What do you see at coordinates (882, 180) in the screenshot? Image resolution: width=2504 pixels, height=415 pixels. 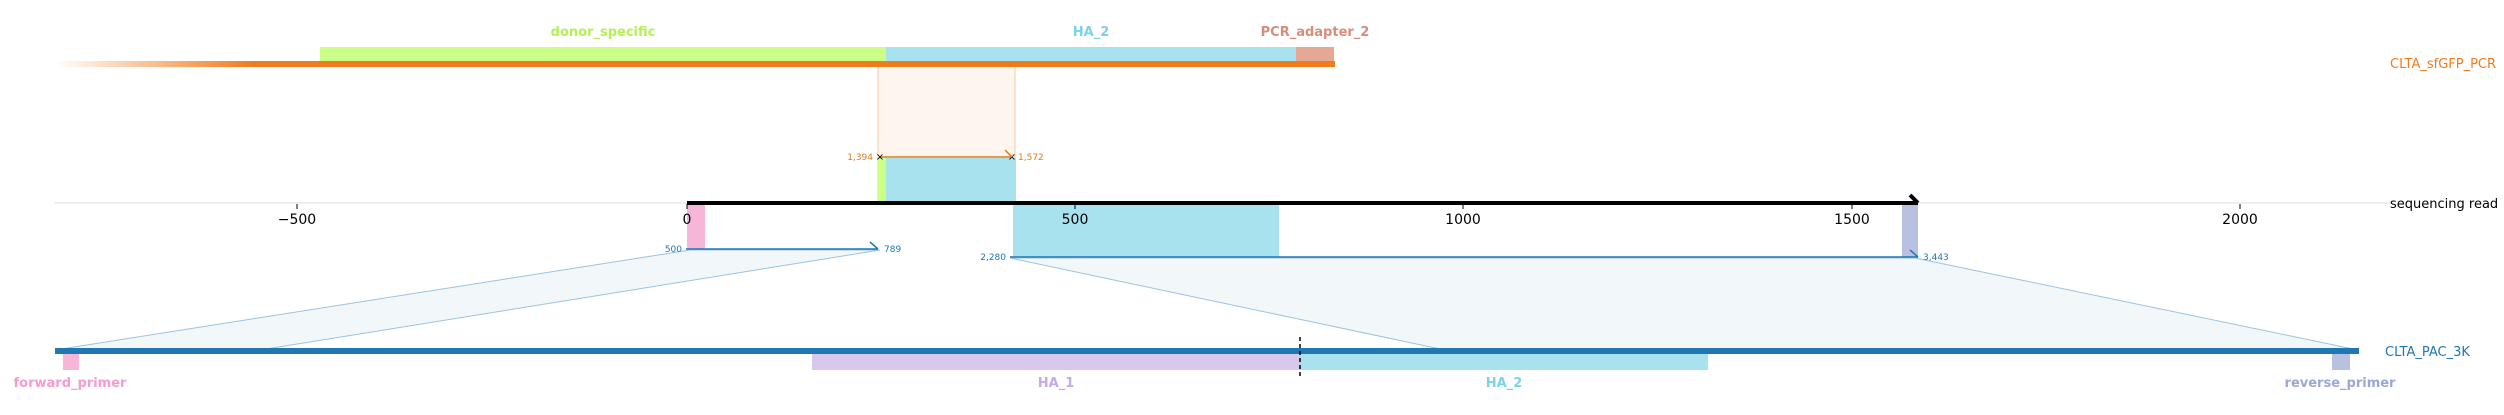 I see `read-donor-segment` at bounding box center [882, 180].